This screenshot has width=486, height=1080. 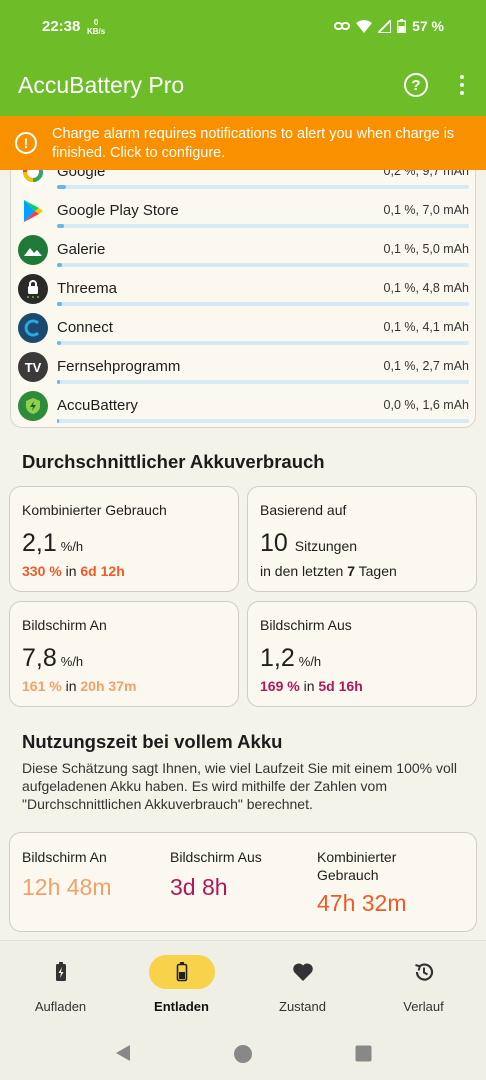 I want to click on section-title-full-battery: Nutzungszeit bei vollem Akku, so click(x=152, y=741).